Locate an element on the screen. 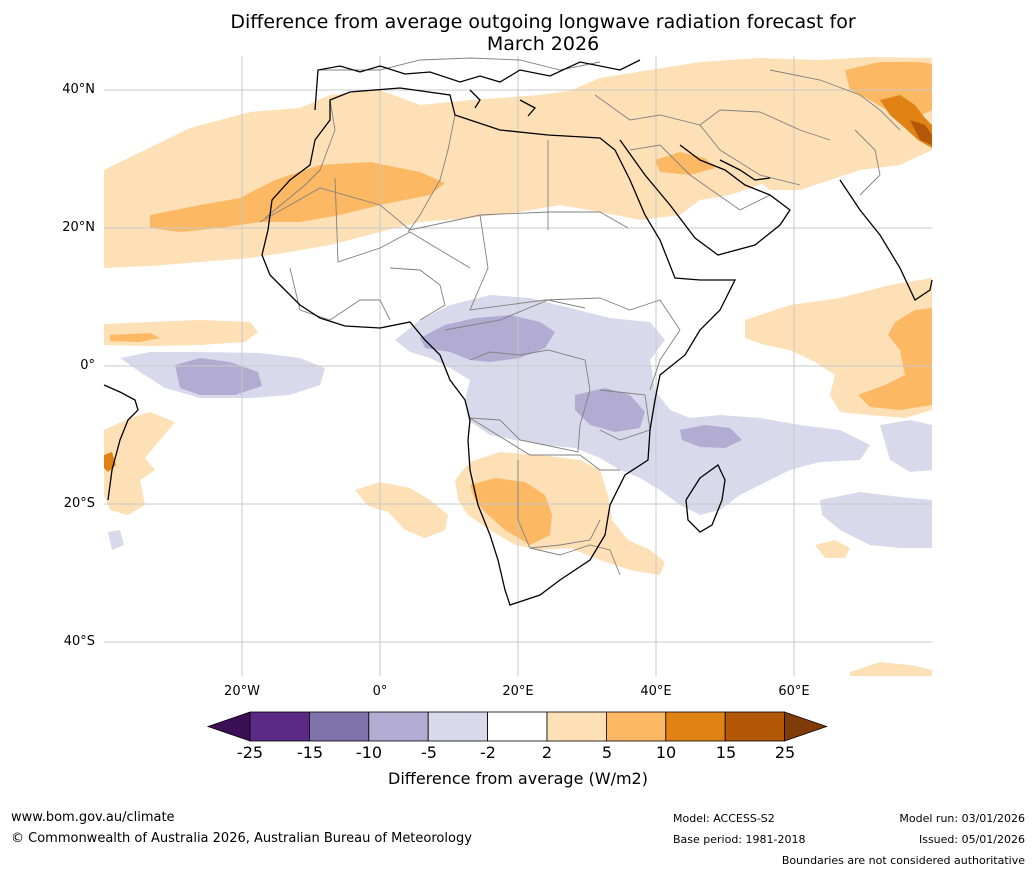 This screenshot has height=873, width=1035. coast-south-america is located at coordinates (121, 442).